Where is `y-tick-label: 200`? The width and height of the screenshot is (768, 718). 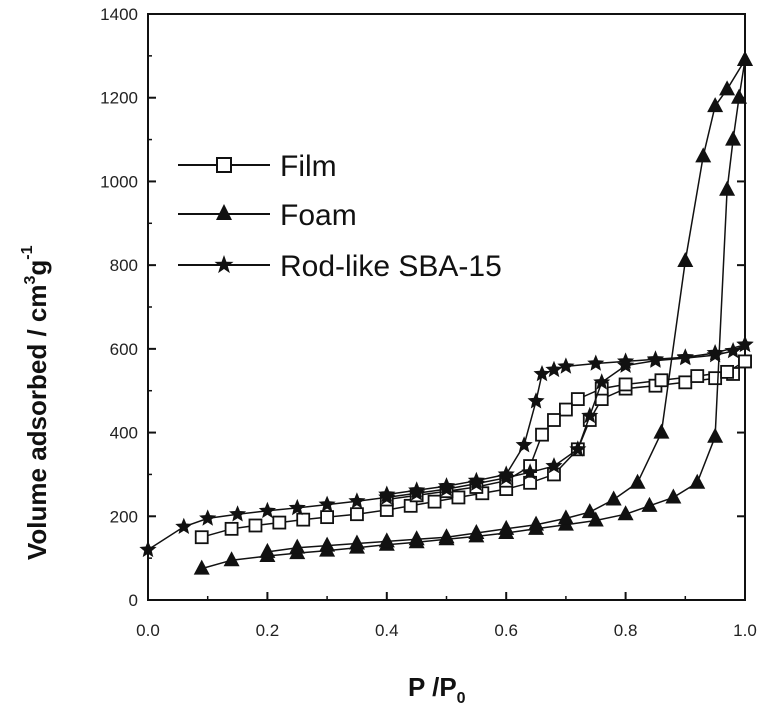
y-tick-label: 200 is located at coordinates (124, 516).